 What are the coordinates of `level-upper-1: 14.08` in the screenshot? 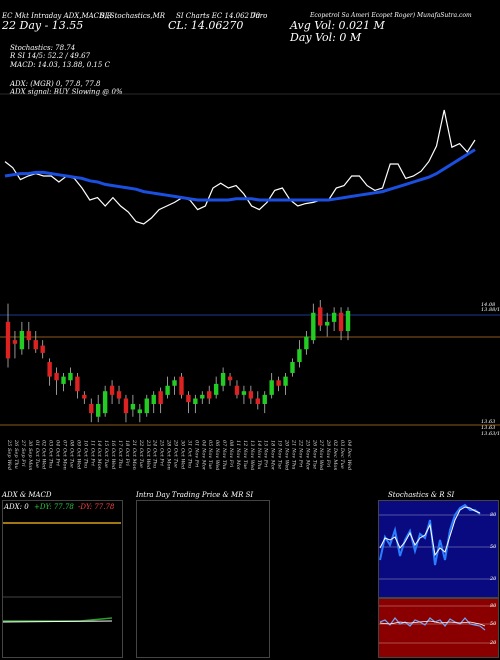 It's located at (488, 305).